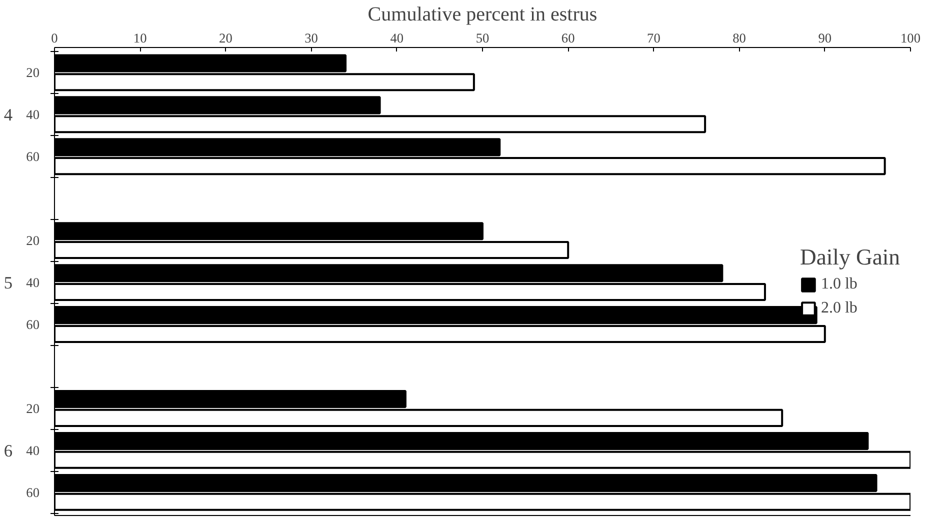 This screenshot has width=940, height=529. I want to click on x-tick-label: 20, so click(226, 38).